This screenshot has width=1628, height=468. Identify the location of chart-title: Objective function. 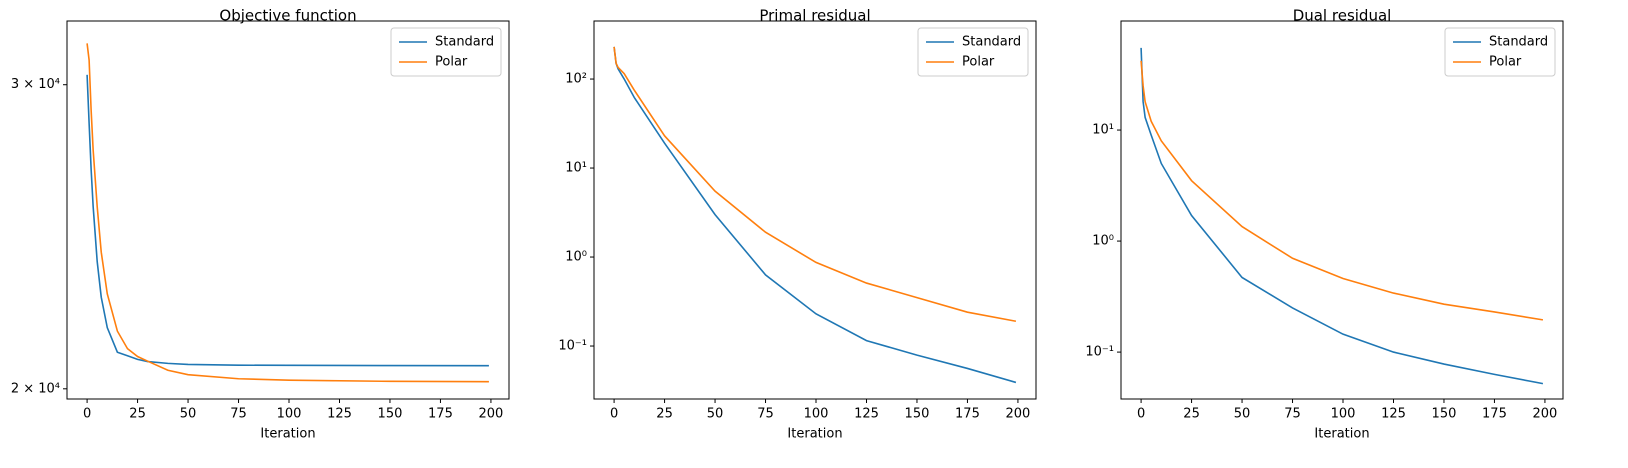
(287, 16).